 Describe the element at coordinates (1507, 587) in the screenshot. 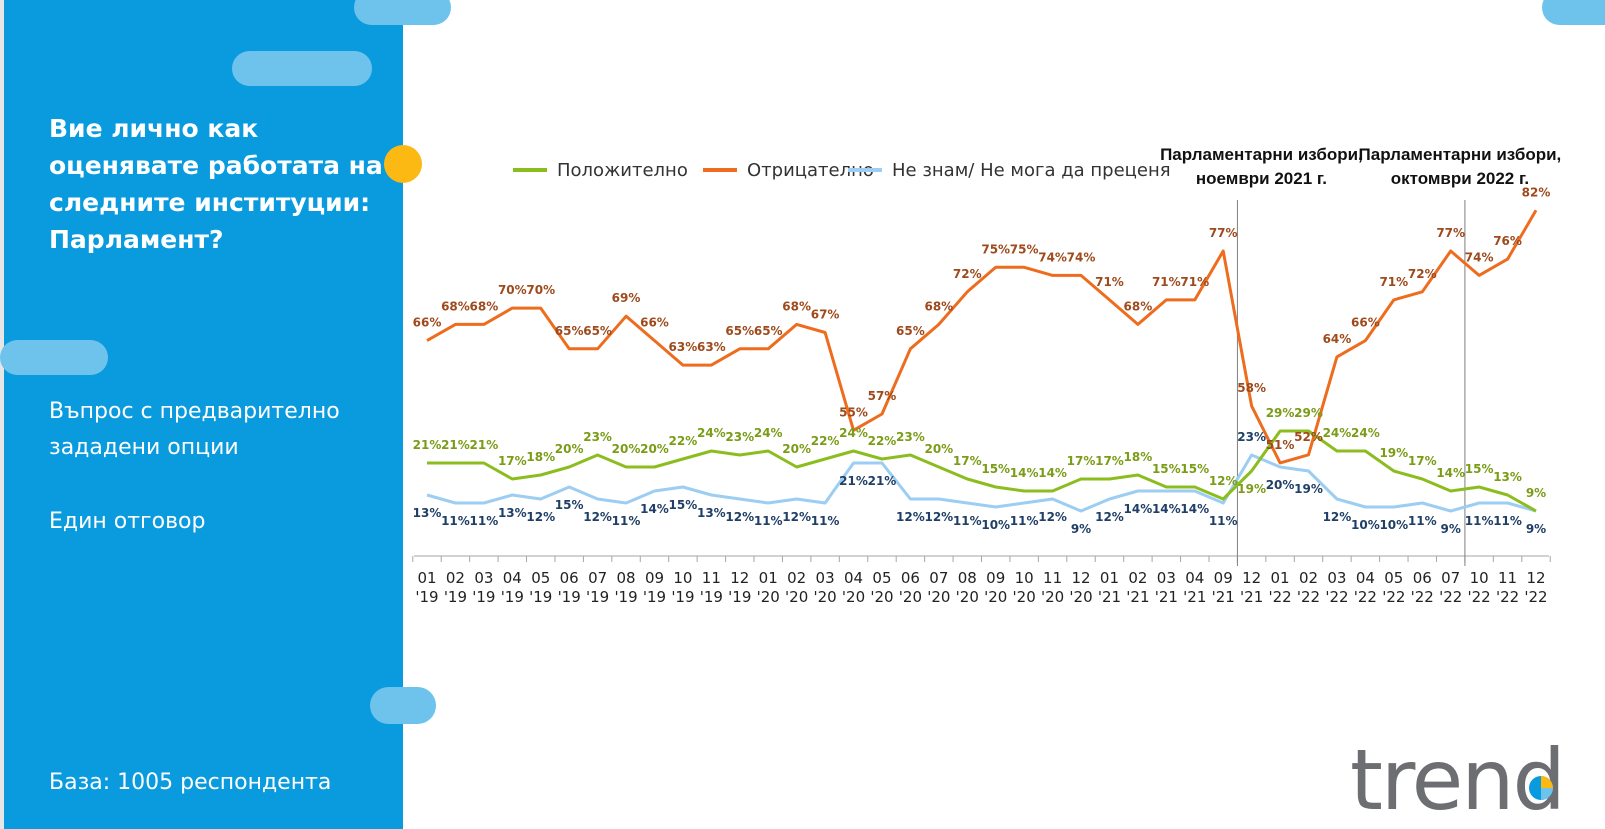

I see `x-tick-label: 11'22` at that location.